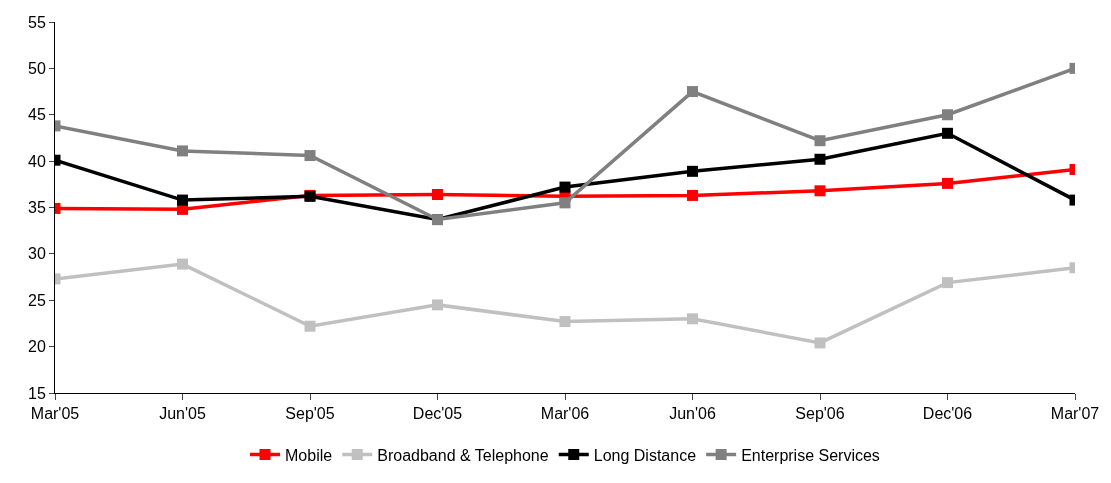 This screenshot has height=483, width=1111. I want to click on x-tick-label: Sep'05, so click(310, 414).